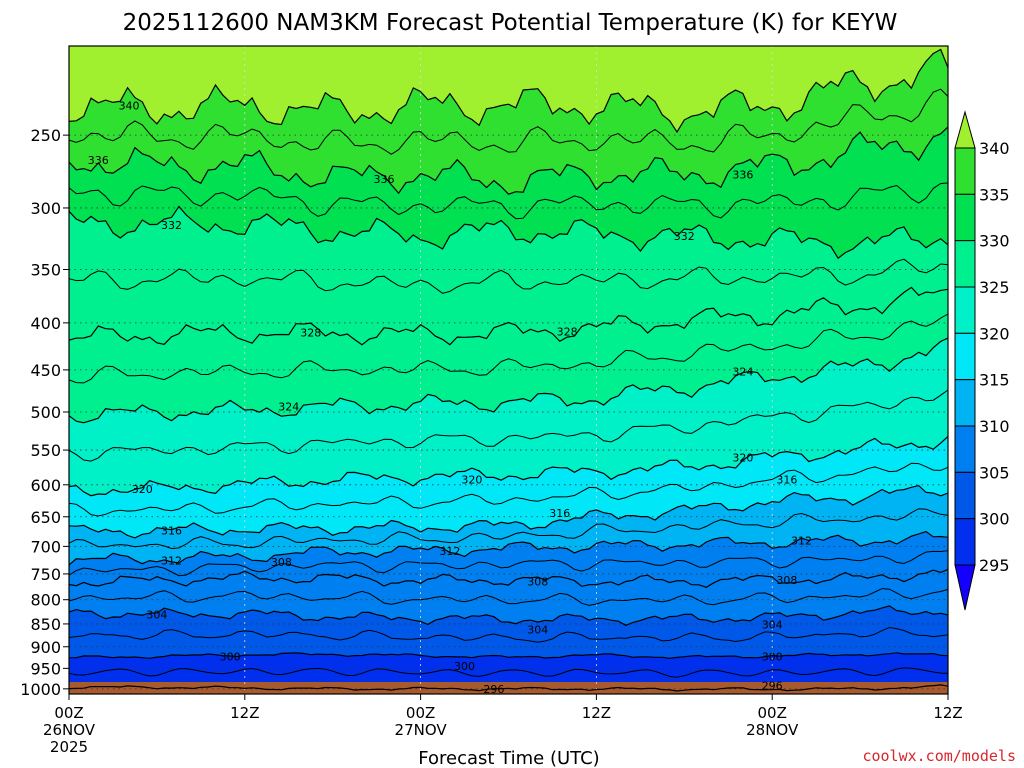  What do you see at coordinates (45, 668) in the screenshot?
I see `y-tick-label: 950` at bounding box center [45, 668].